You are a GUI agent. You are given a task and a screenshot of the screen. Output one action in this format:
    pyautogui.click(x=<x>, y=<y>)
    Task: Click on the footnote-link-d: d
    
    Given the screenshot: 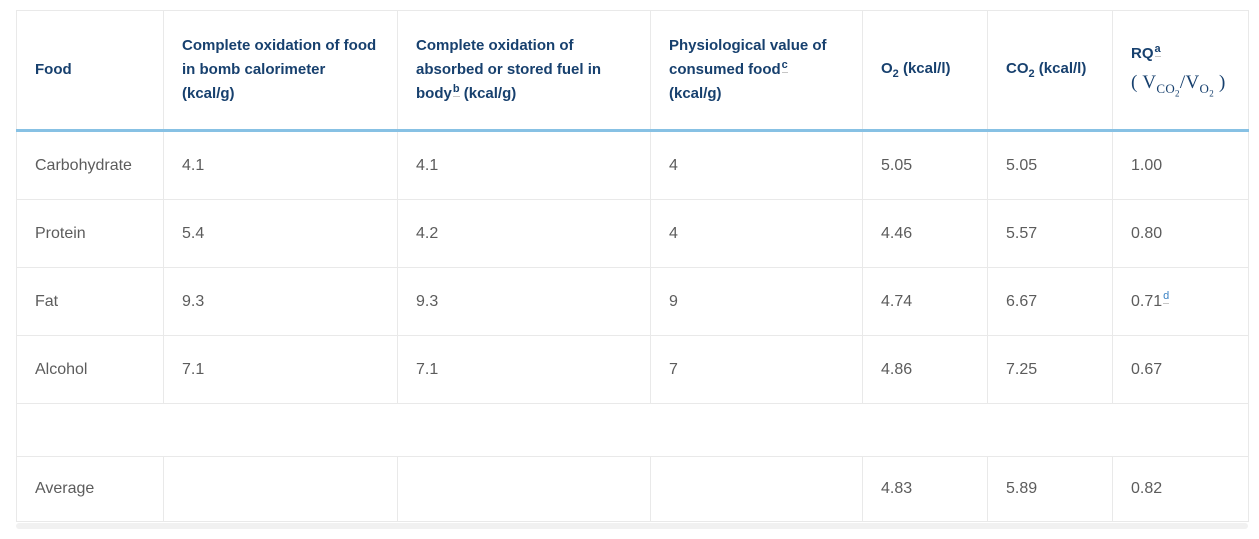 What is the action you would take?
    pyautogui.click(x=1166, y=297)
    